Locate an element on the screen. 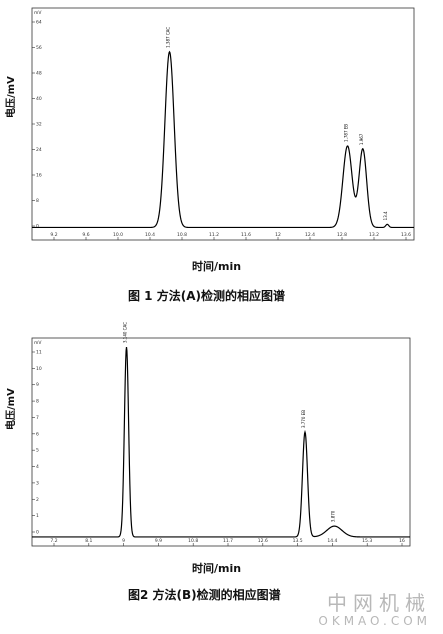  y-tick-label: 64 is located at coordinates (39, 23).